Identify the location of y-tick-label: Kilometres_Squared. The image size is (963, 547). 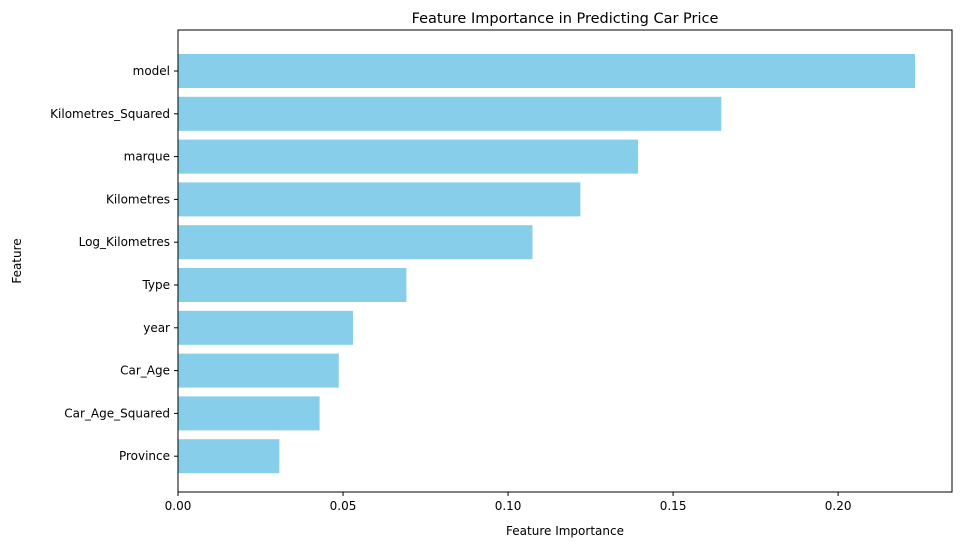
(110, 114).